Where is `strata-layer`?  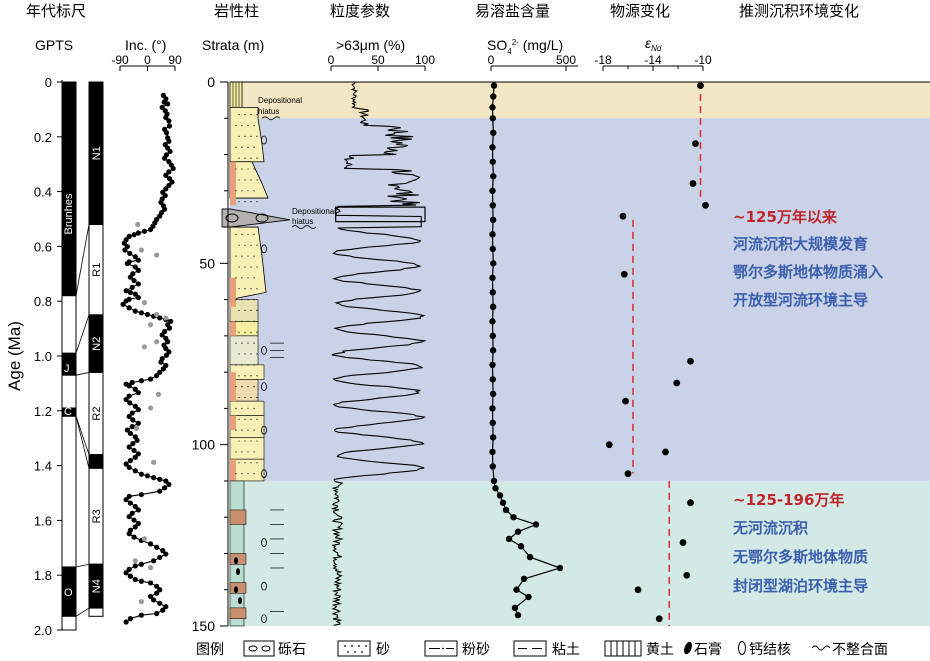
strata-layer is located at coordinates (247, 448).